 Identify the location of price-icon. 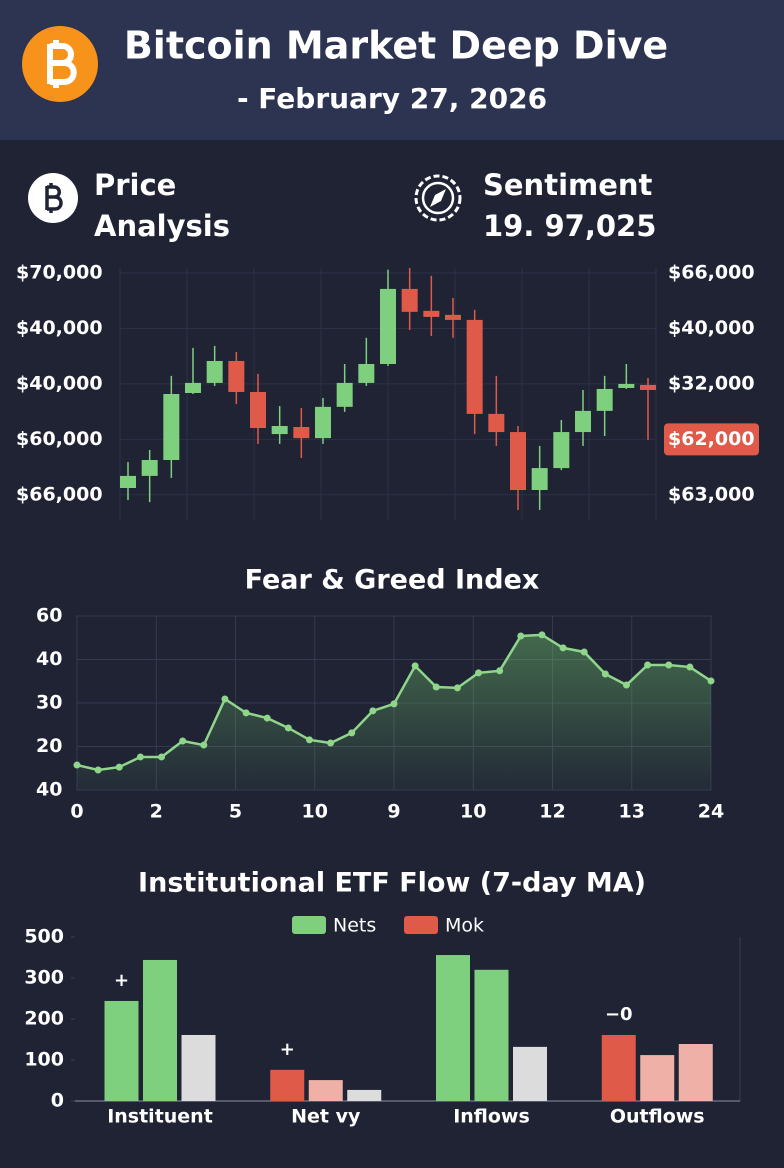
(53, 198).